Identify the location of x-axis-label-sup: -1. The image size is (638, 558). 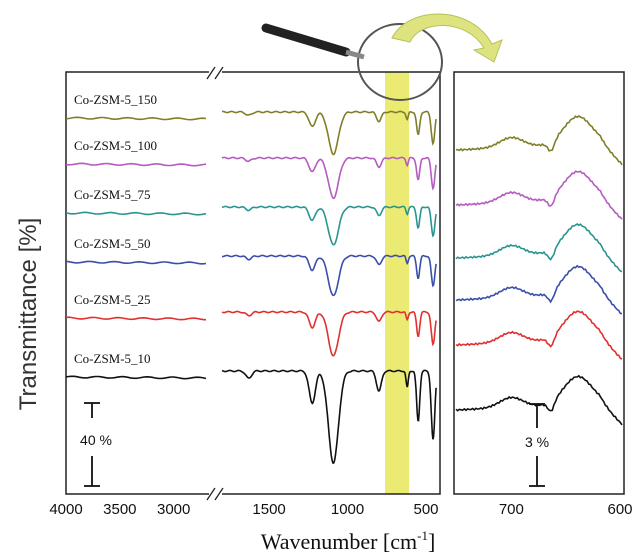
(422, 535).